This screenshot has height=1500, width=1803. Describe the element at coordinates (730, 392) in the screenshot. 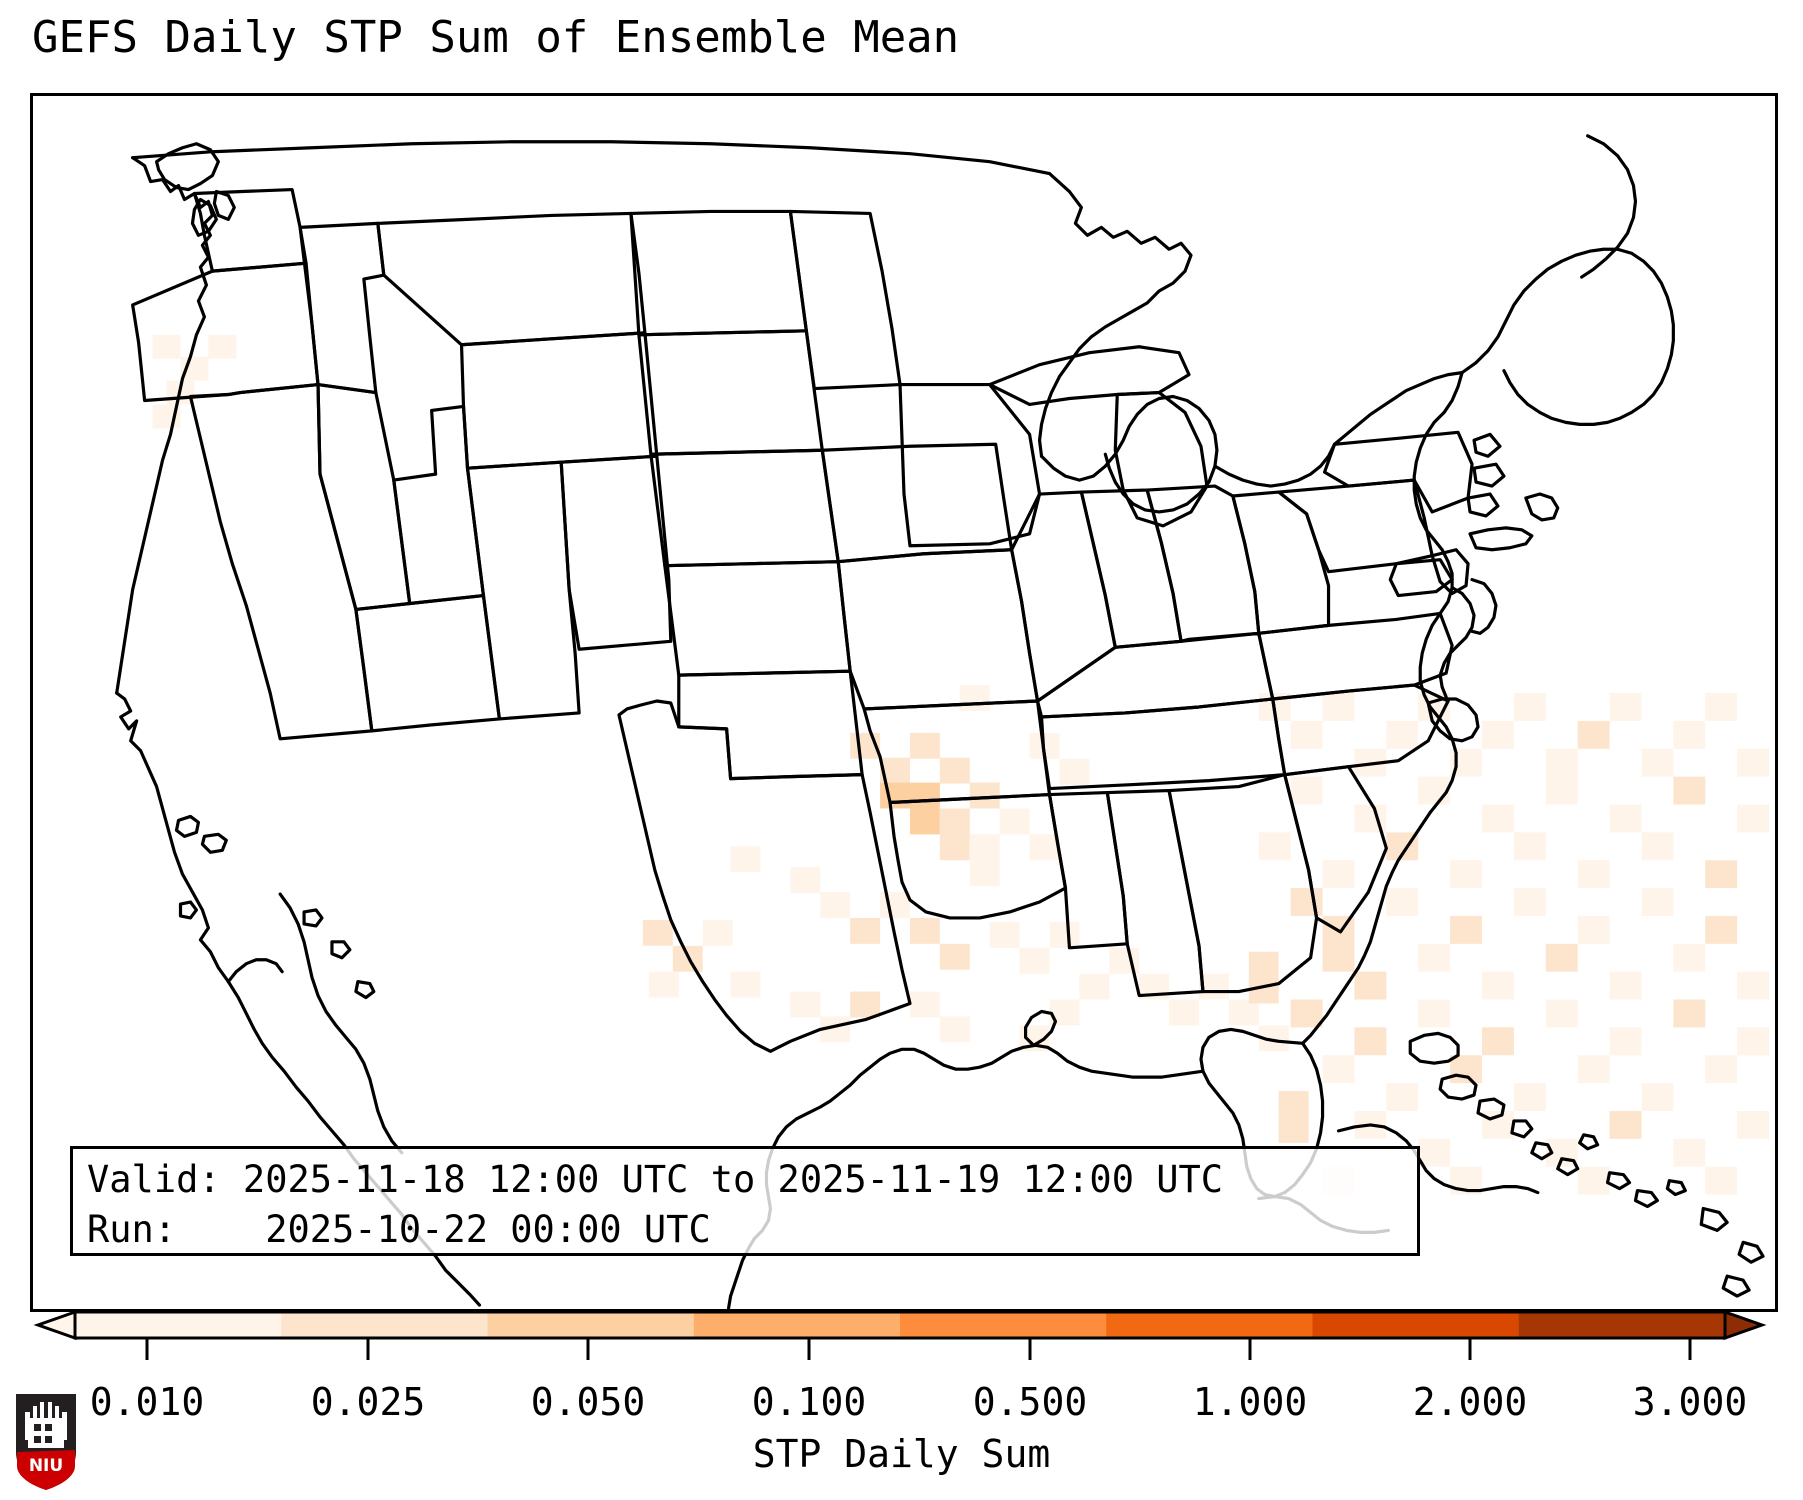

I see `state-south-dakota` at that location.